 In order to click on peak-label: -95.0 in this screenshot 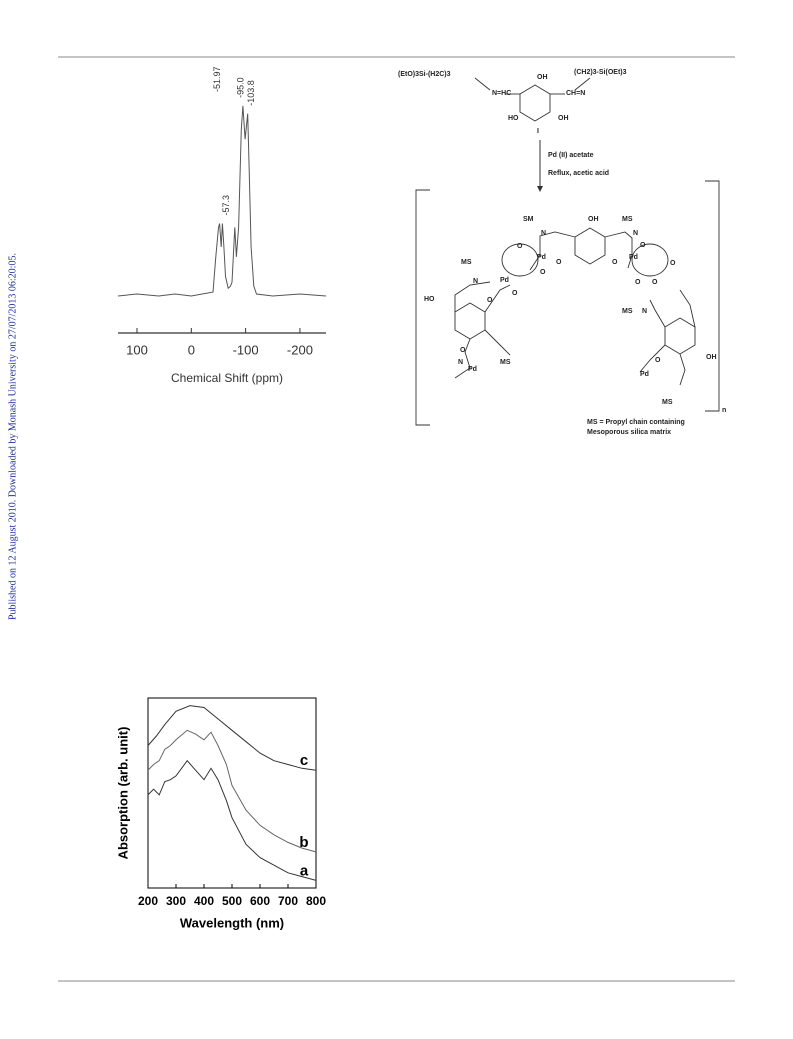, I will do `click(240, 87)`.